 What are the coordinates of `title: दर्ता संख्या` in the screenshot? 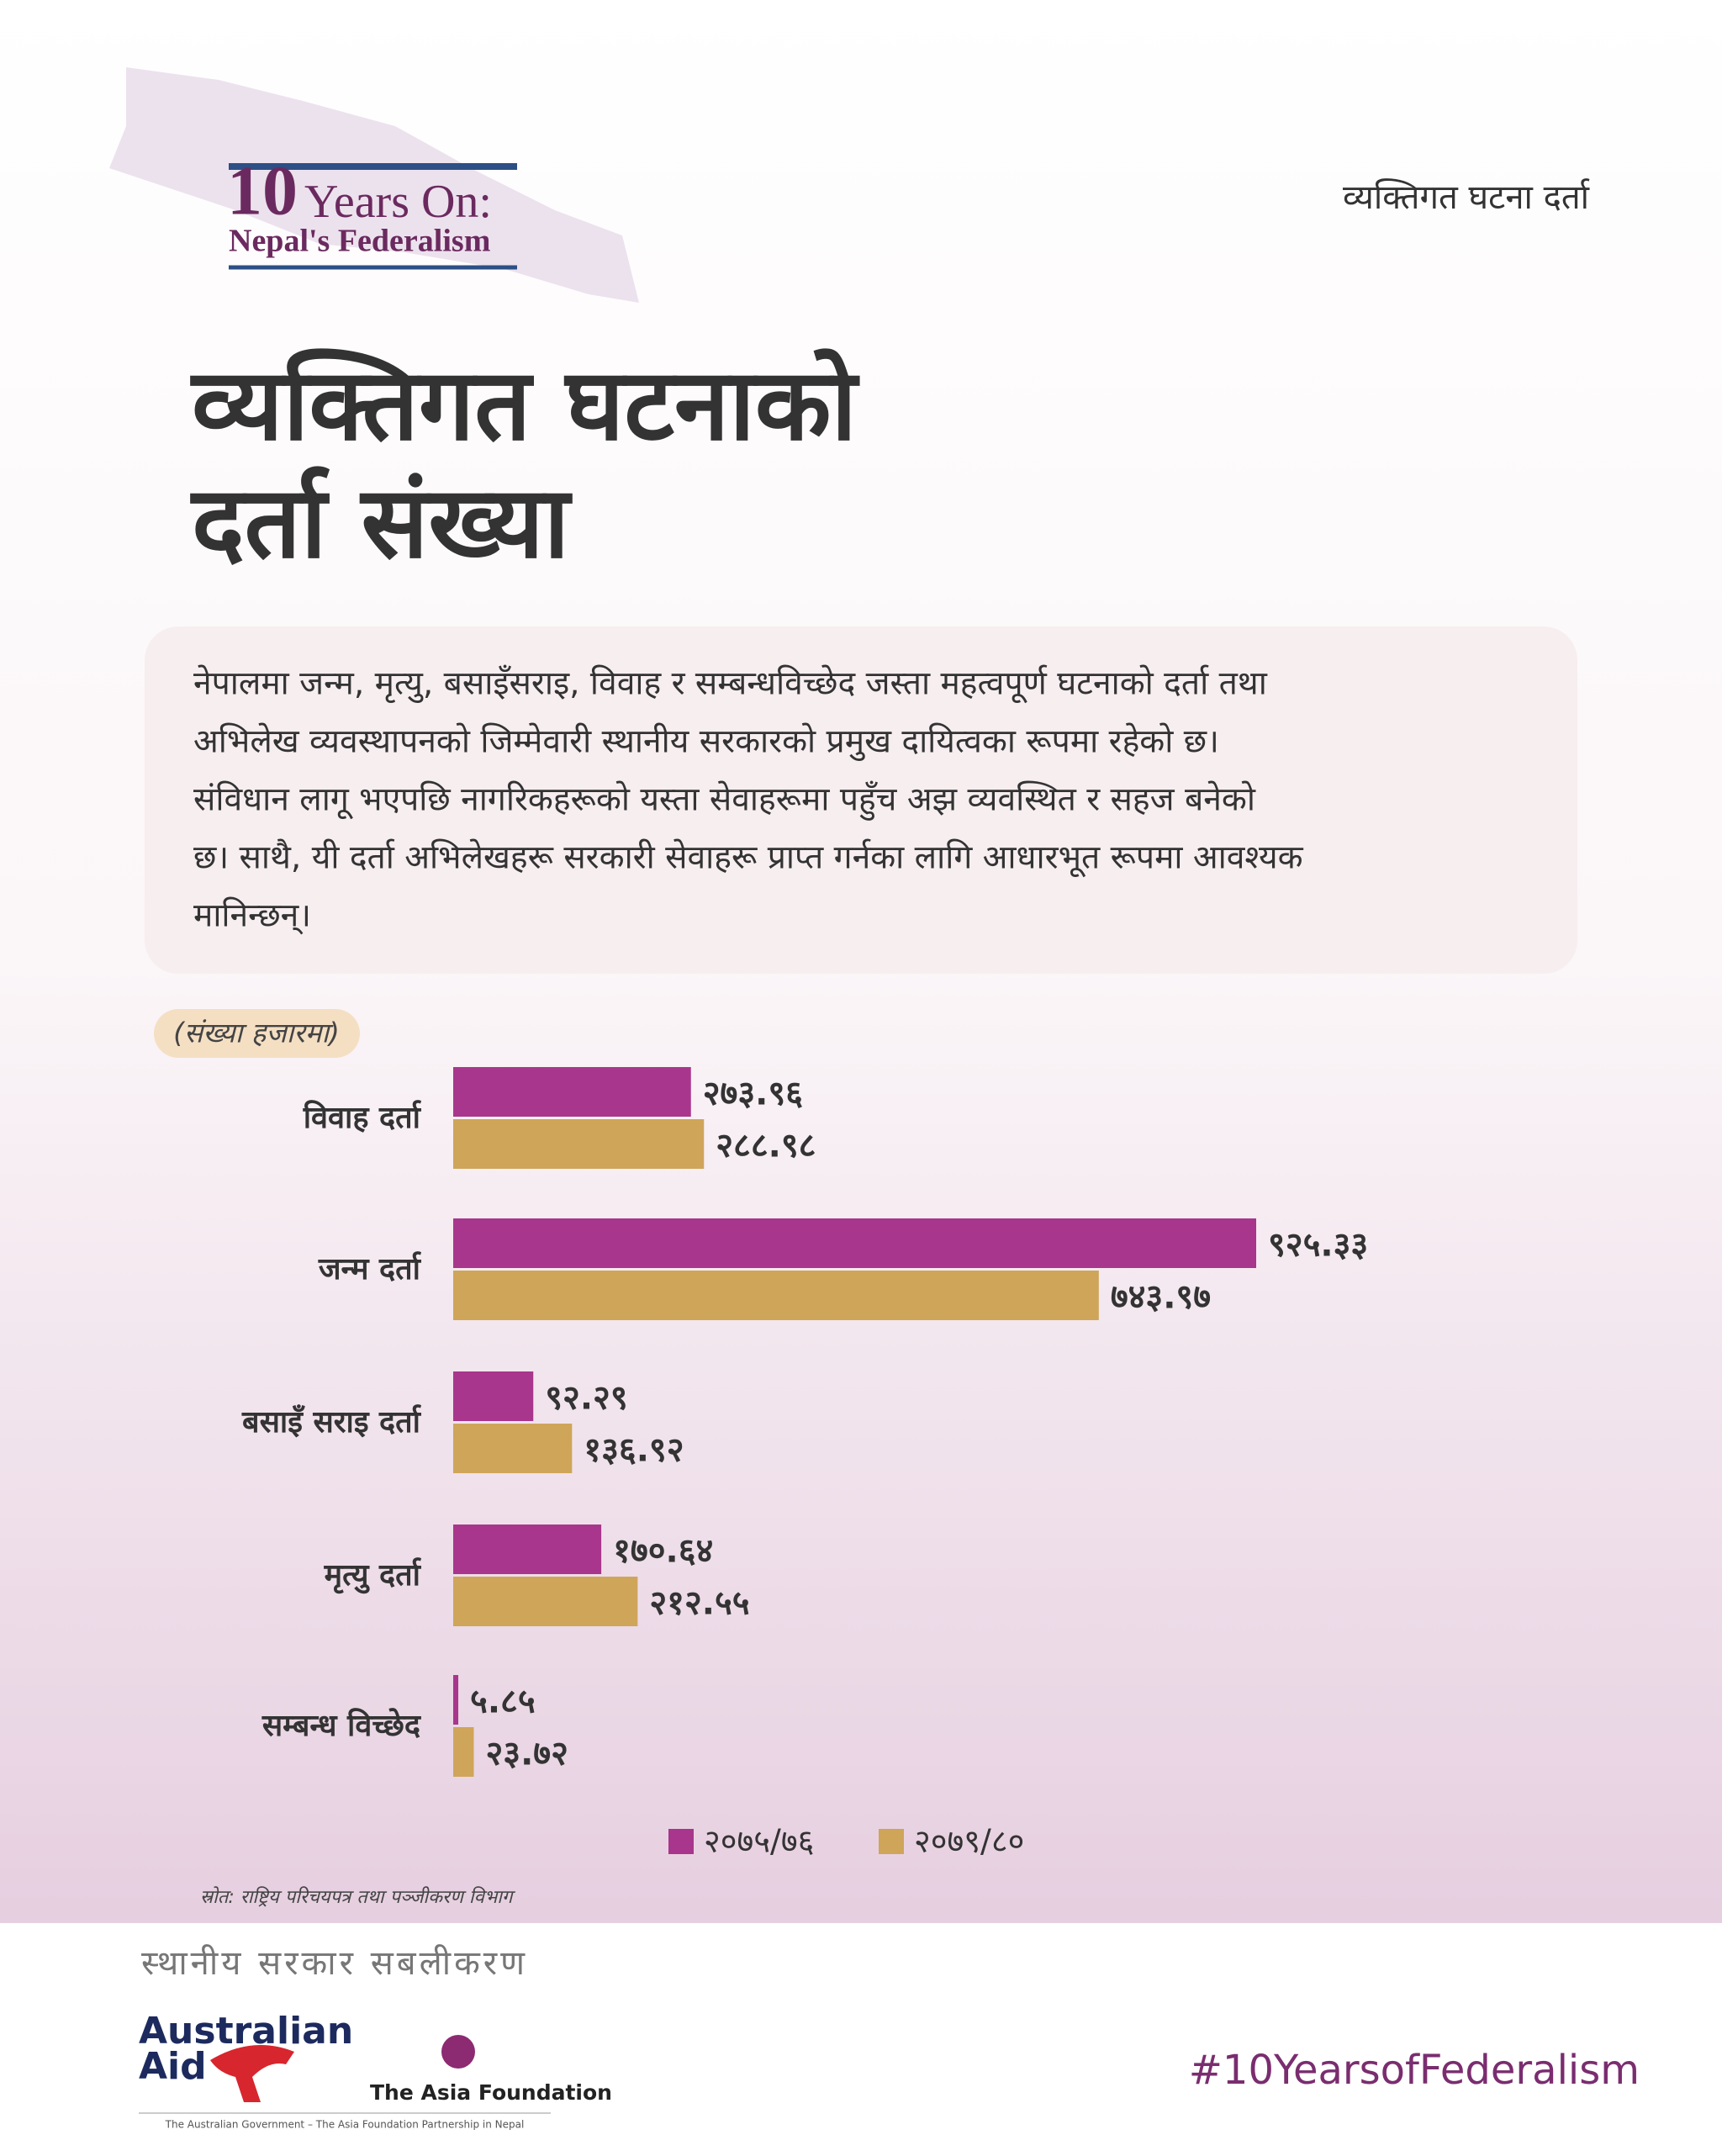 It's located at (381, 522).